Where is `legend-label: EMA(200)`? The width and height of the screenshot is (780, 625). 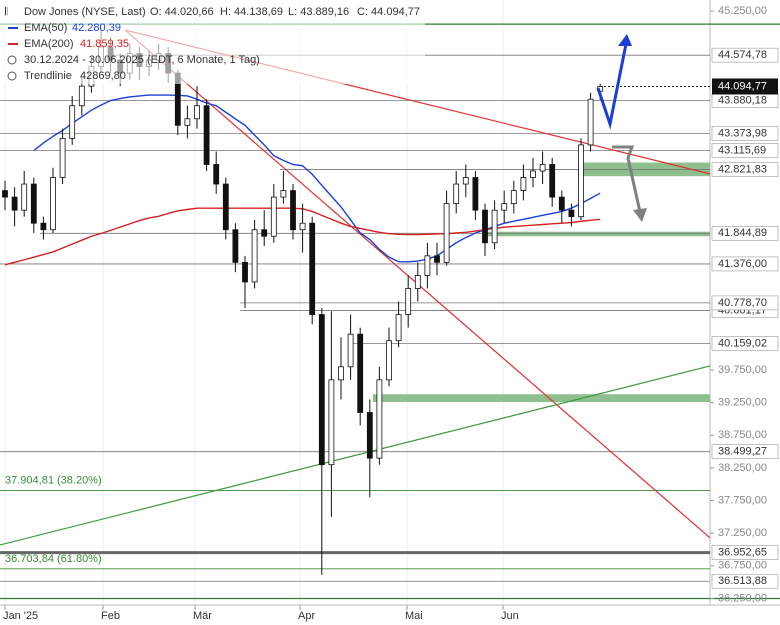
legend-label: EMA(200) is located at coordinates (49, 44).